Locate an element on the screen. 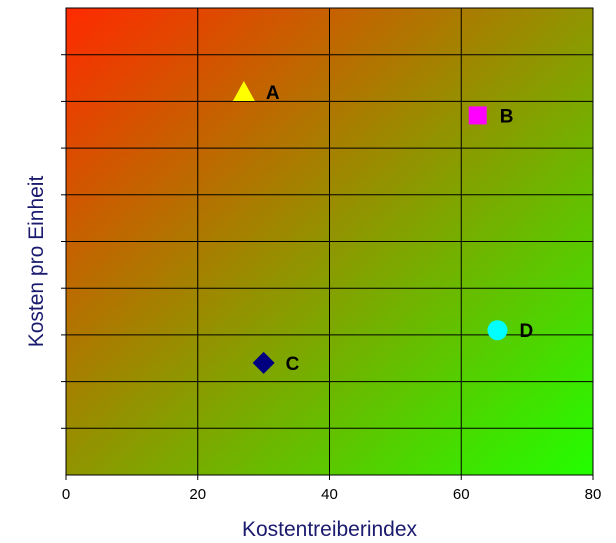 Image resolution: width=616 pixels, height=543 pixels. data-point-b: B is located at coordinates (491, 116).